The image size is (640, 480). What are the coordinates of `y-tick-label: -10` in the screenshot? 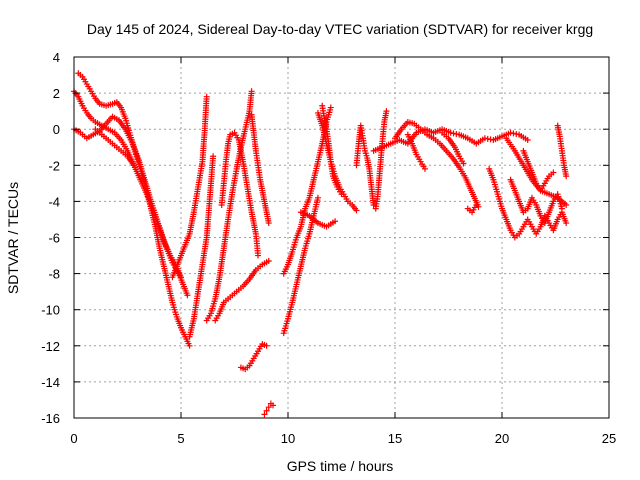 It's located at (50, 310).